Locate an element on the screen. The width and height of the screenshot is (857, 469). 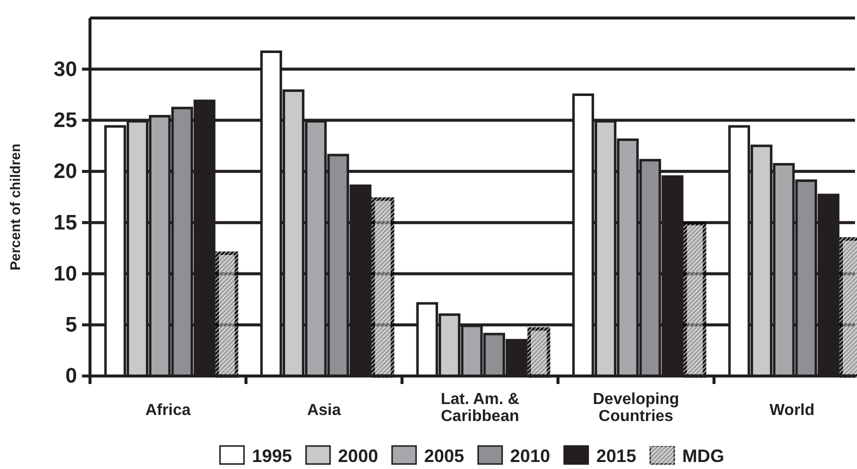
x-tick-label: Africa is located at coordinates (168, 410).